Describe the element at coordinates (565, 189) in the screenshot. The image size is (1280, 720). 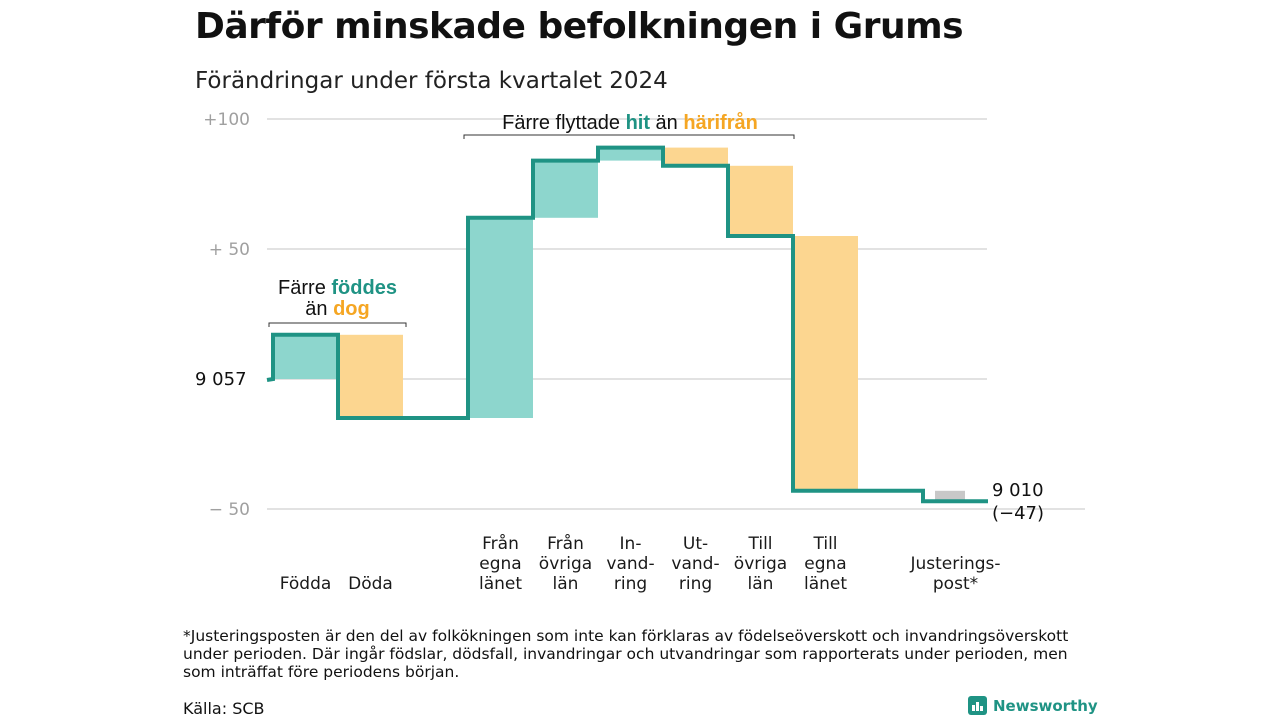
I see `bar-fran-ovriga` at that location.